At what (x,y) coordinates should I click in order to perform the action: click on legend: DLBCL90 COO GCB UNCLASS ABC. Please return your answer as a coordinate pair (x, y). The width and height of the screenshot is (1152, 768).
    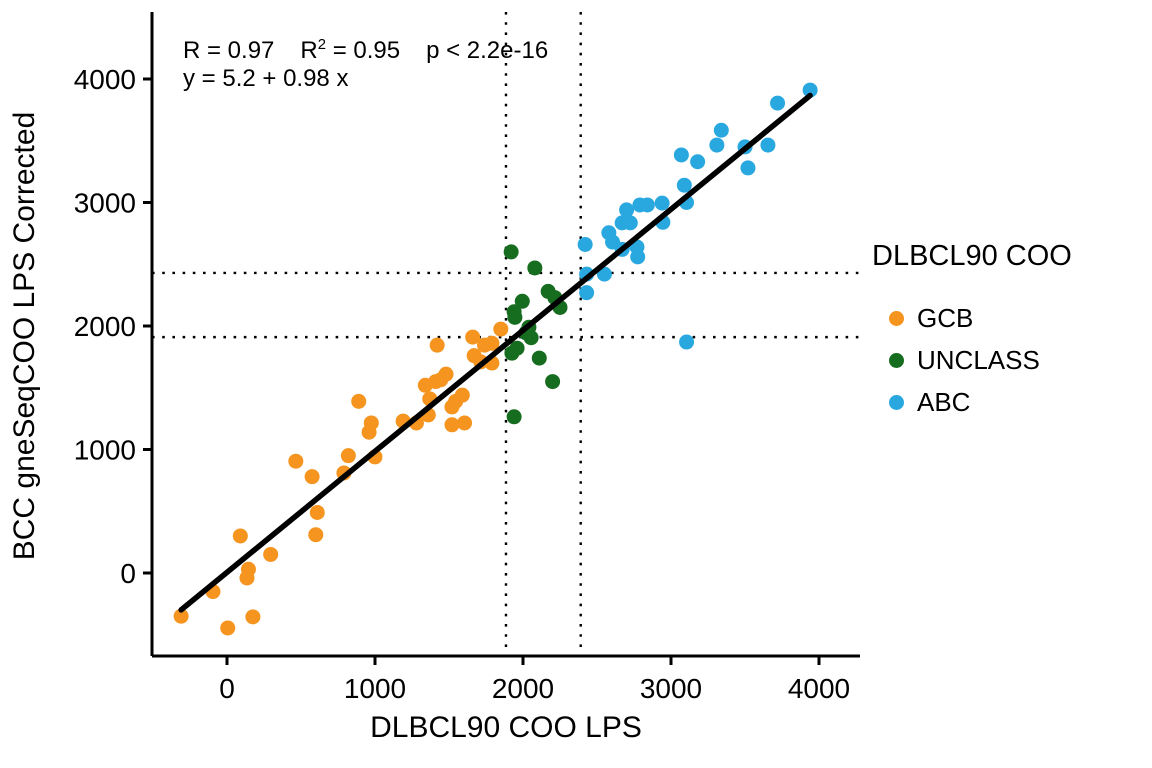
    Looking at the image, I should click on (972, 331).